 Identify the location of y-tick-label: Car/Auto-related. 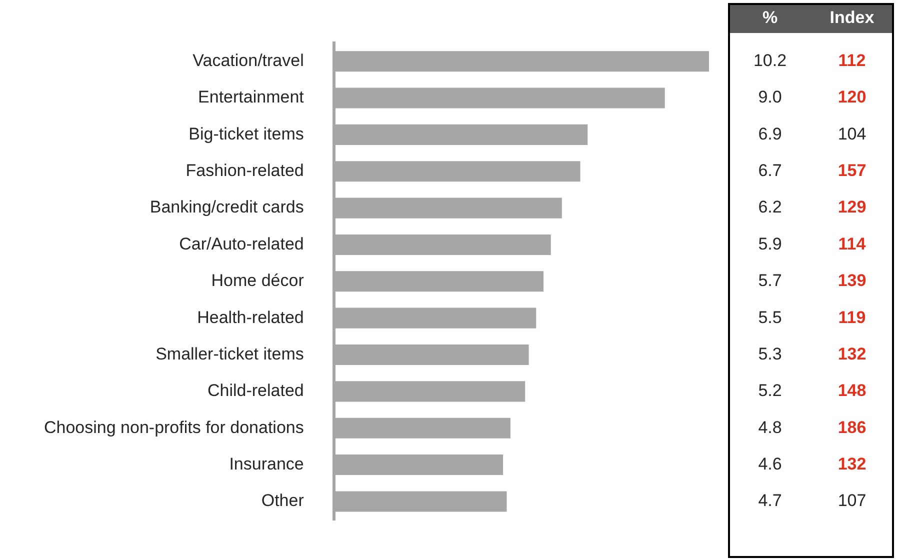
(241, 244).